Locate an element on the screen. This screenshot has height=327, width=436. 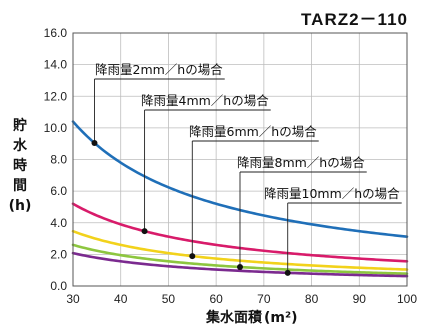
x-axis-label: 集水面積 is located at coordinates (234, 317).